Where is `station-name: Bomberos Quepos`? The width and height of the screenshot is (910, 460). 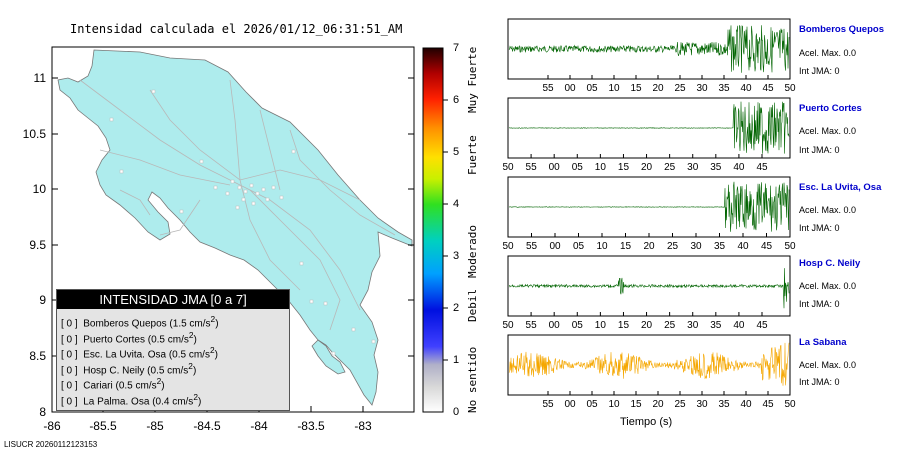 station-name: Bomberos Quepos is located at coordinates (841, 29).